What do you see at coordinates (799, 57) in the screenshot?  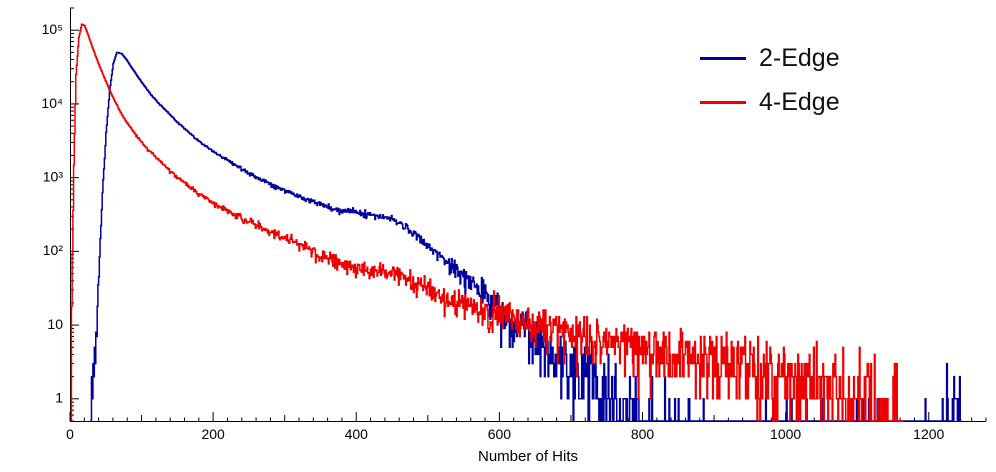 I see `legend-label-2-edge: 2-Edge` at bounding box center [799, 57].